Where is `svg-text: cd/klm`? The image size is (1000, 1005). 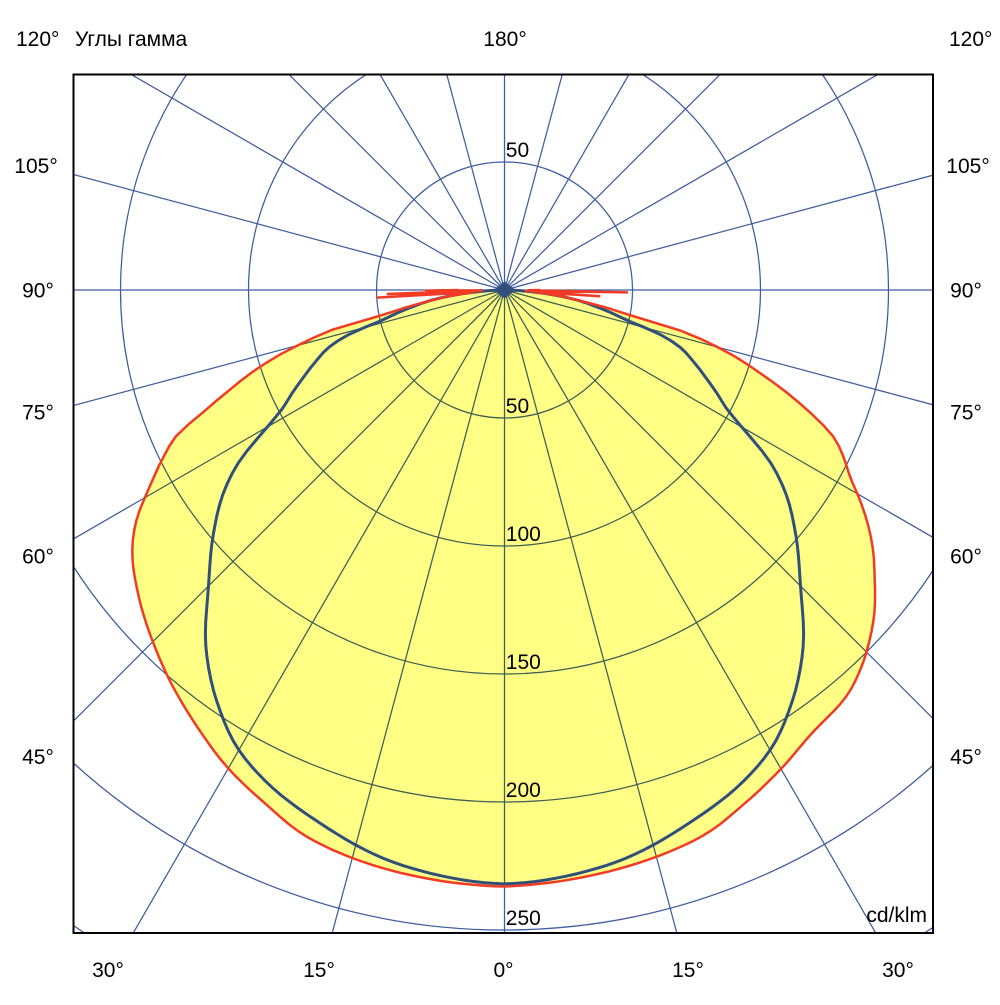
svg-text: cd/klm is located at coordinates (896, 915).